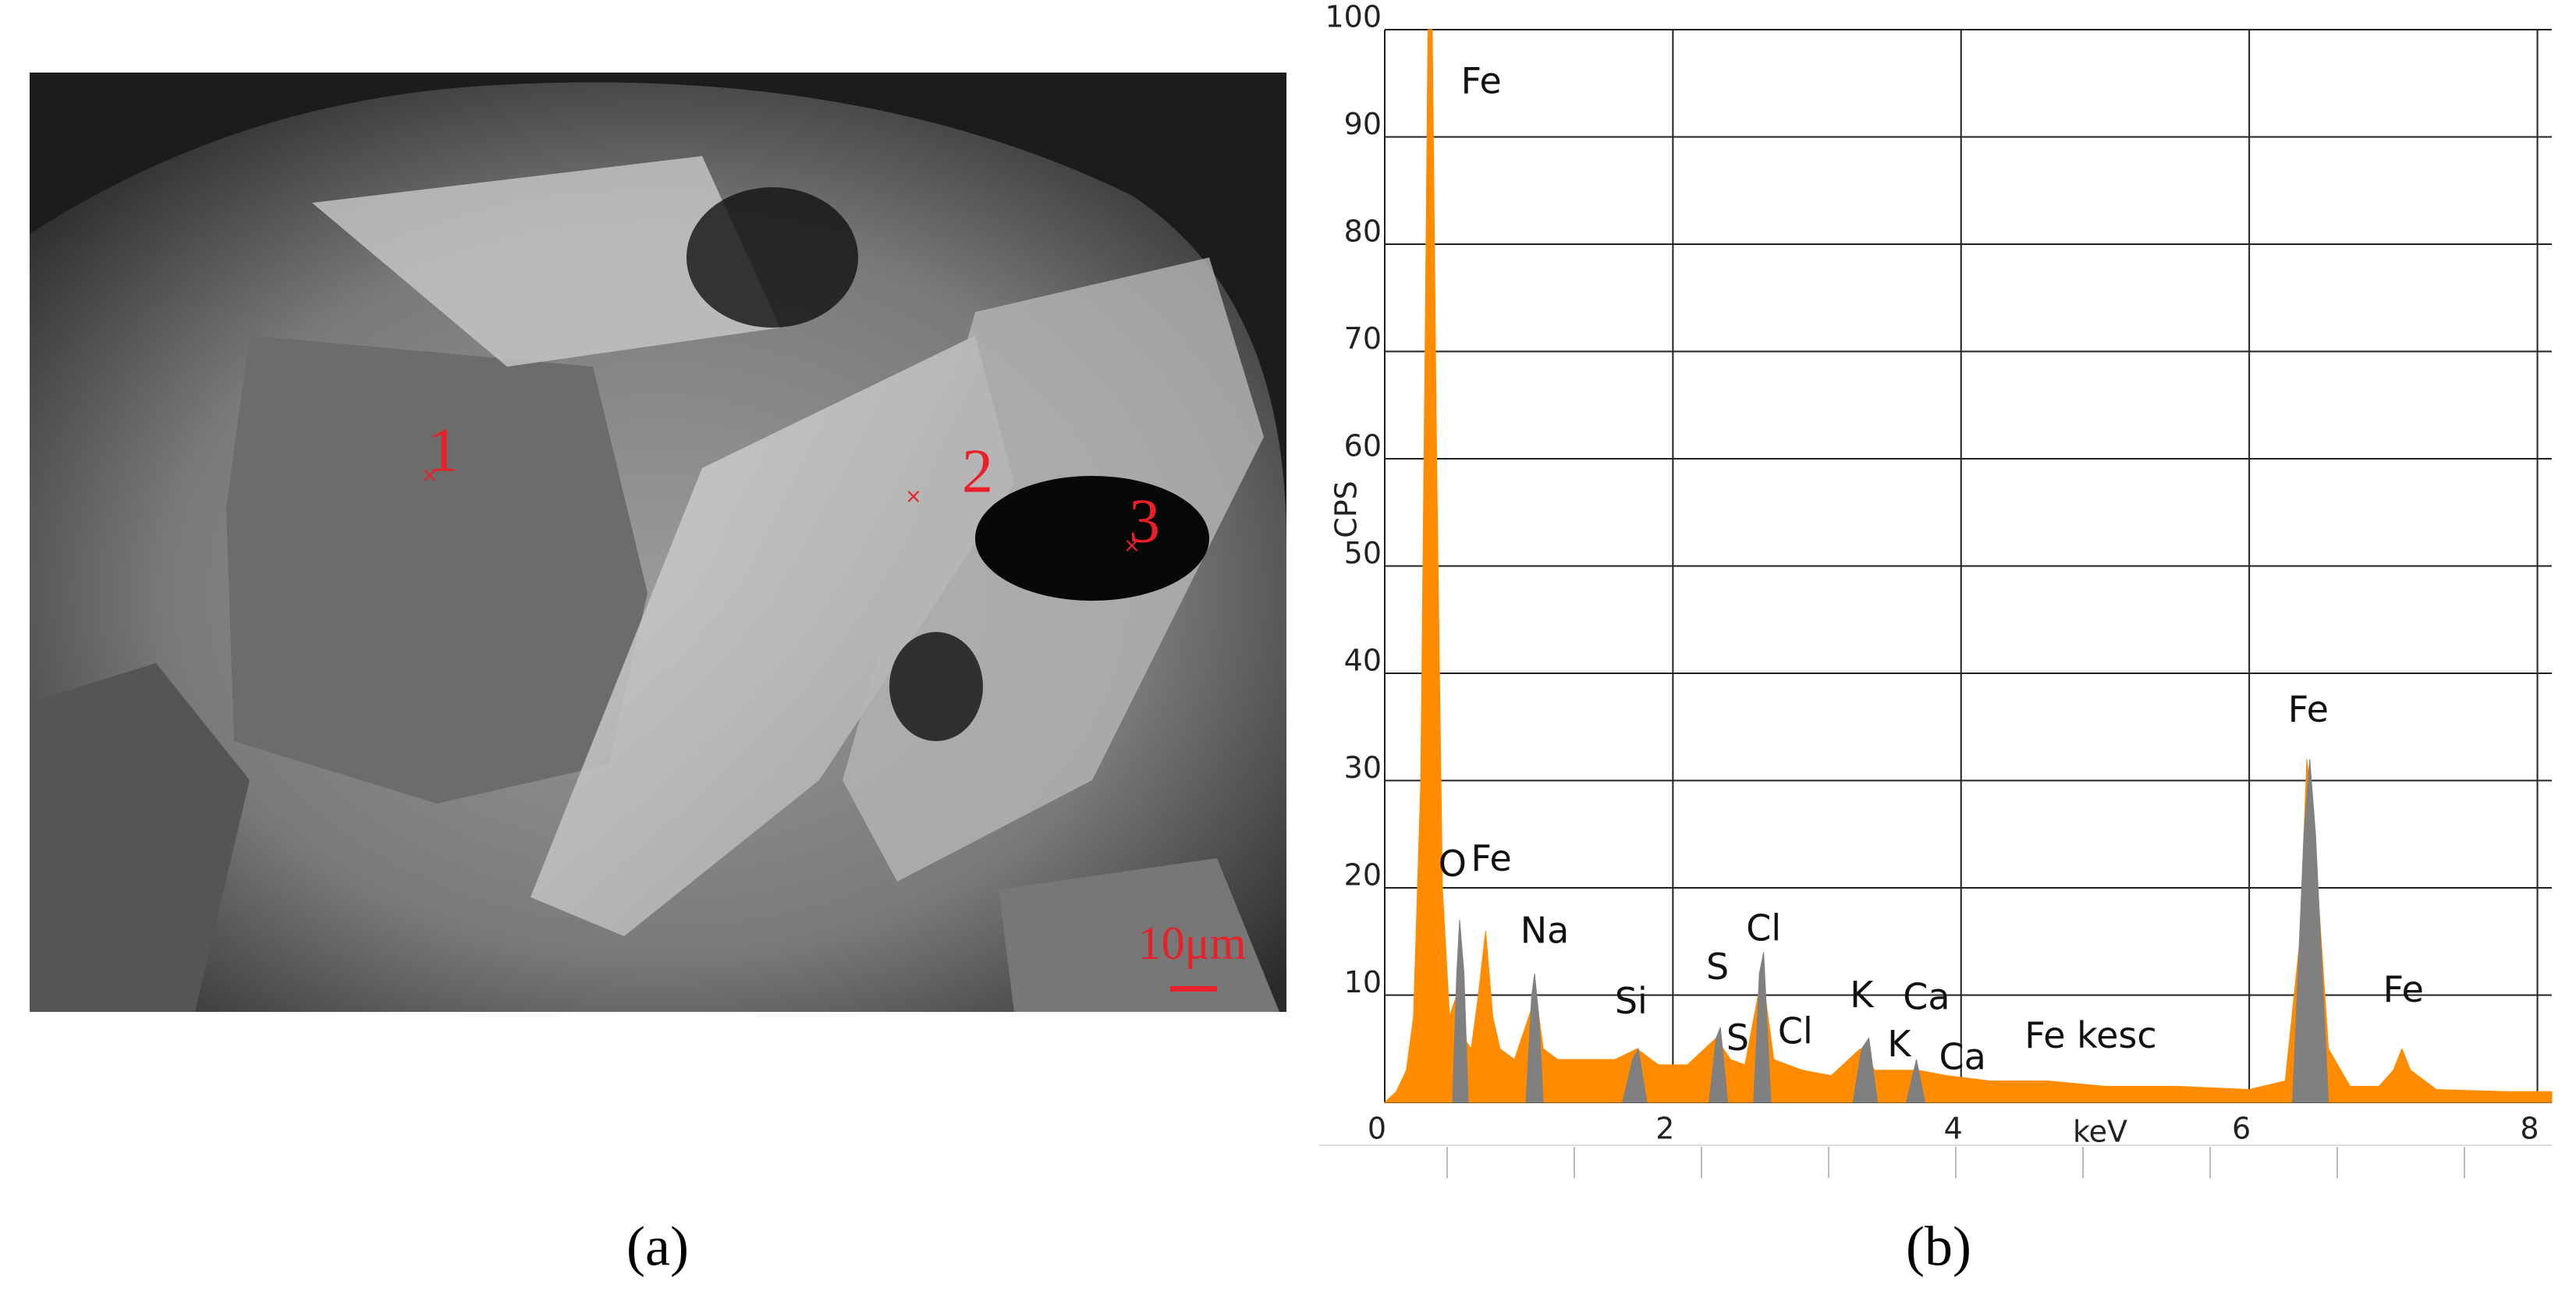 The width and height of the screenshot is (2576, 1306). I want to click on x-tick-label: 0, so click(1377, 1129).